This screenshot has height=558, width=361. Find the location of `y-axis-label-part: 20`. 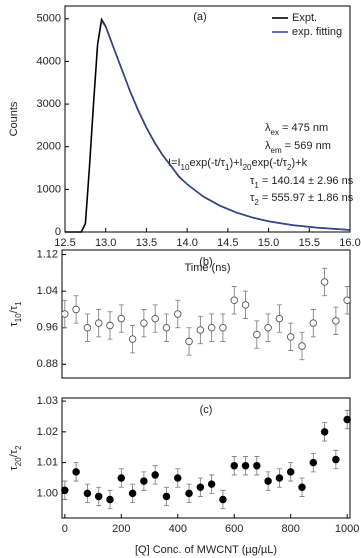

y-axis-label-part: 20 is located at coordinates (18, 461).